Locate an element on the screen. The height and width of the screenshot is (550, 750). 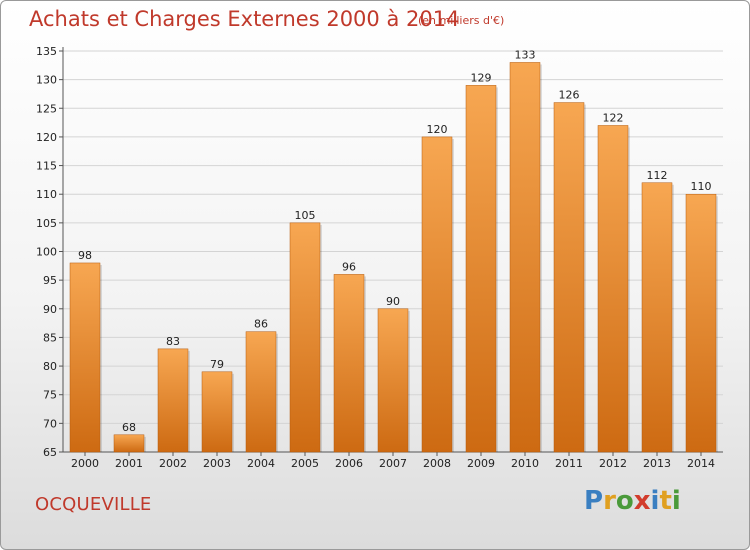
logo-letter: o is located at coordinates (624, 501).